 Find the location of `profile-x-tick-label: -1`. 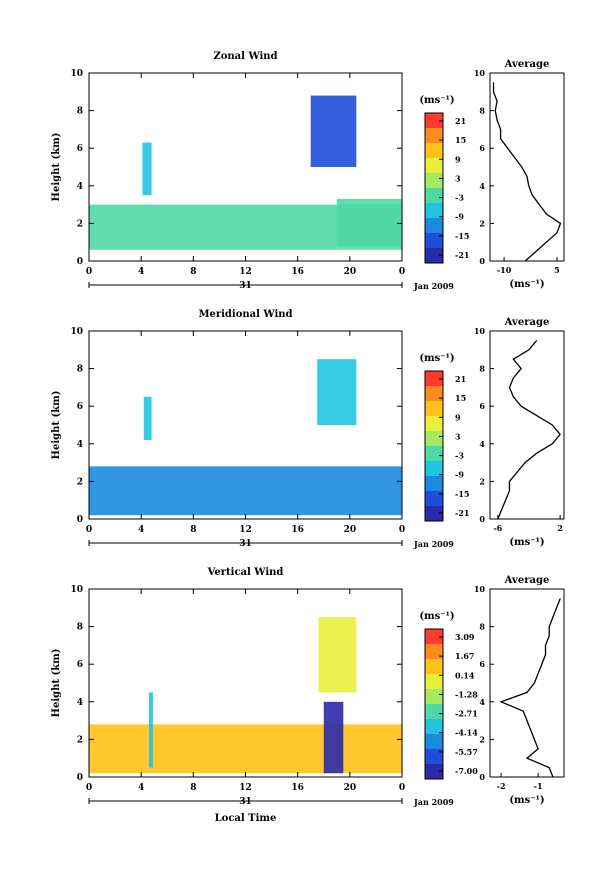

profile-x-tick-label: -1 is located at coordinates (538, 786).